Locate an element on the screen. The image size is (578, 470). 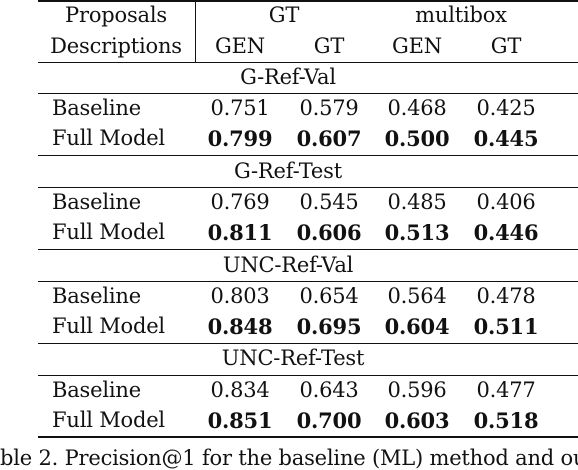
header-multibox-group: multibox is located at coordinates (461, 15).